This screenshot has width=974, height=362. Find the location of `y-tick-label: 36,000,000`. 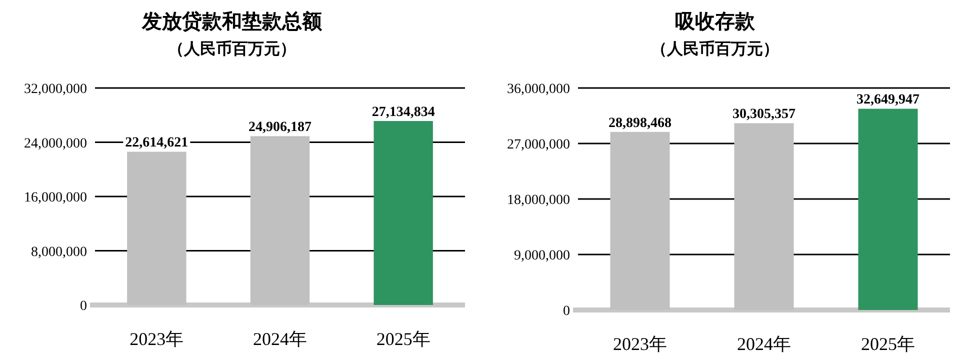

y-tick-label: 36,000,000 is located at coordinates (538, 89).